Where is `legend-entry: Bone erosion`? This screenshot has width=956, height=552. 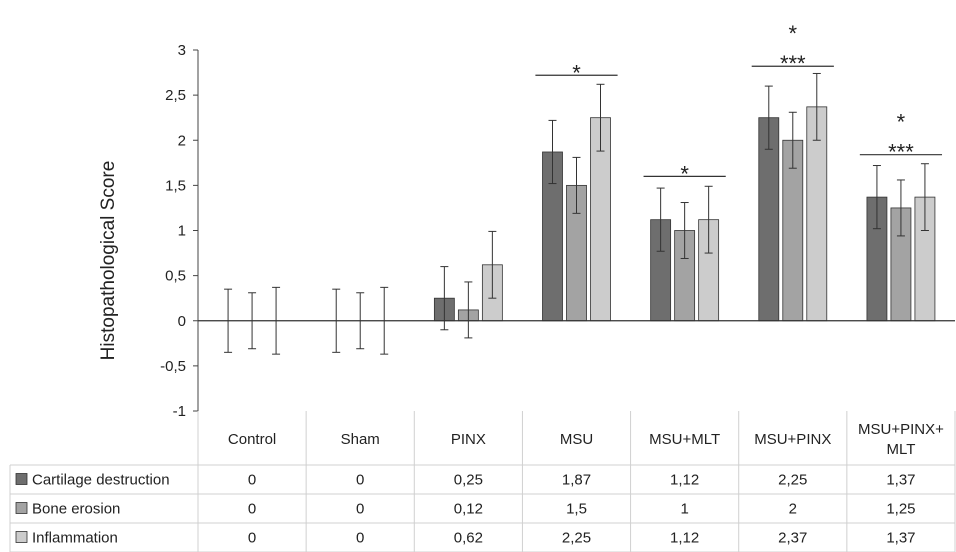 legend-entry: Bone erosion is located at coordinates (76, 509).